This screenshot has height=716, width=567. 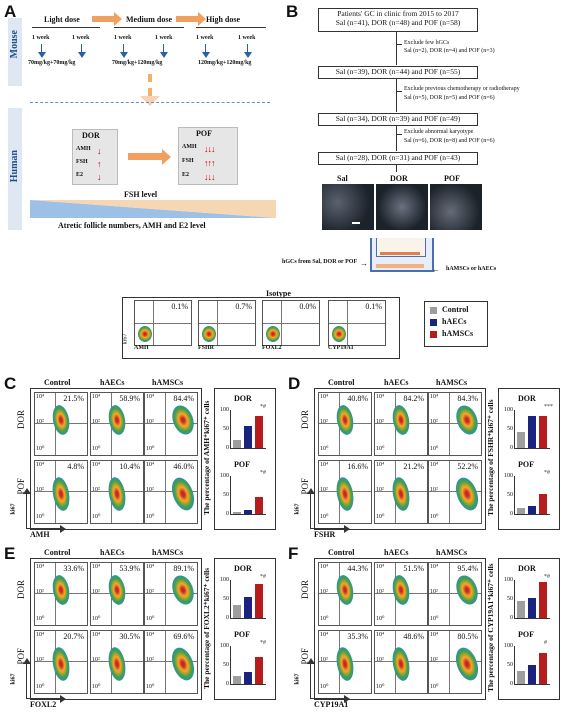 What do you see at coordinates (189, 147) in the screenshot?
I see `hormone-amh: AMH` at bounding box center [189, 147].